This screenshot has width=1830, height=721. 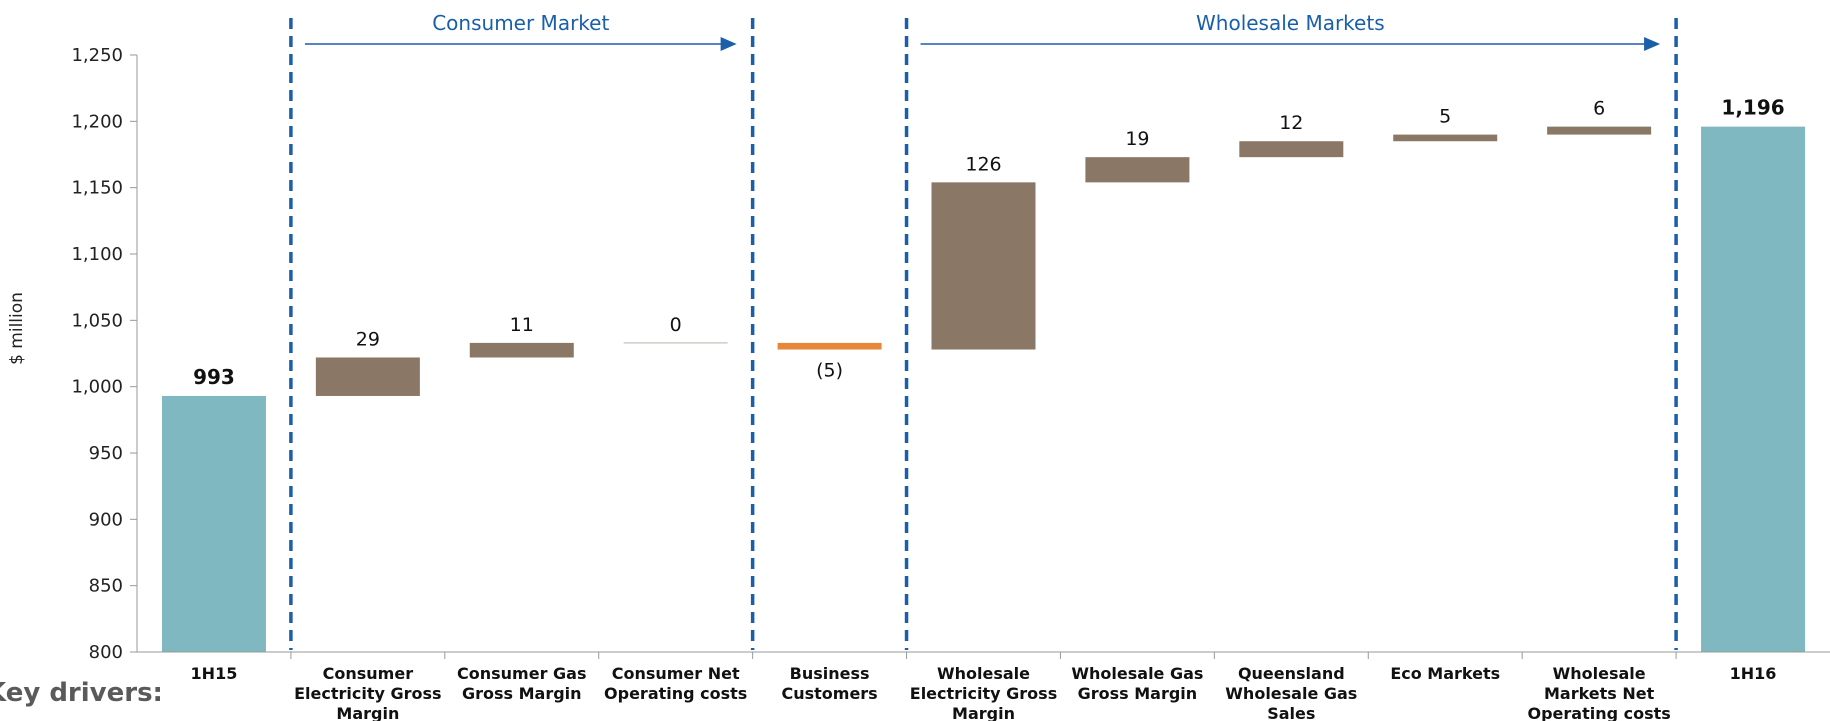 What do you see at coordinates (522, 325) in the screenshot?
I see `data-label: 11` at bounding box center [522, 325].